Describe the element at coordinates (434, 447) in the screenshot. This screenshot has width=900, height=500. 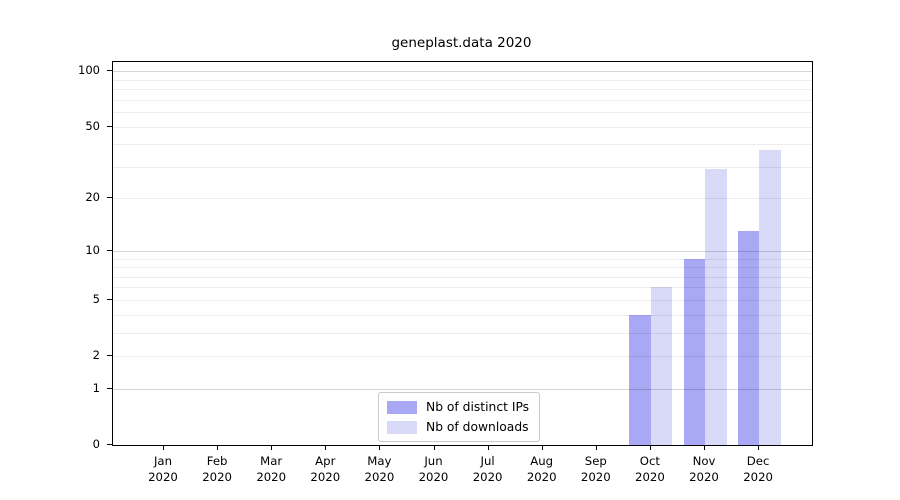
I see `x-tick-jun` at that location.